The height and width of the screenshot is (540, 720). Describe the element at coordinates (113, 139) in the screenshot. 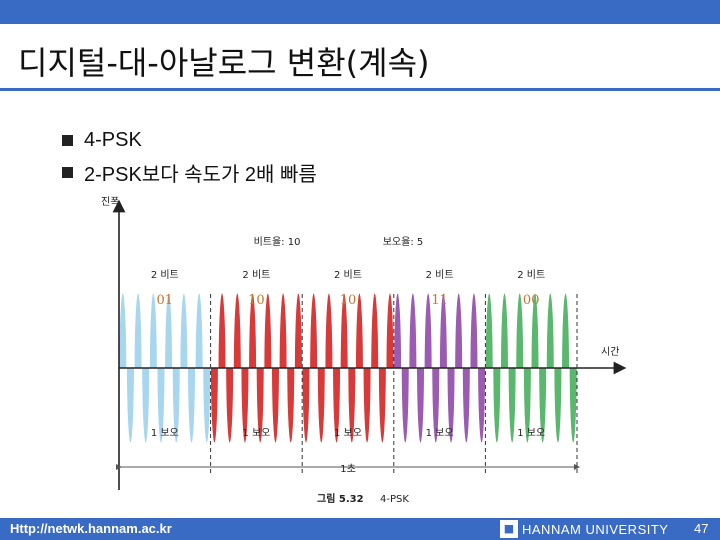

I see `bullet-text: 4-PSK` at that location.